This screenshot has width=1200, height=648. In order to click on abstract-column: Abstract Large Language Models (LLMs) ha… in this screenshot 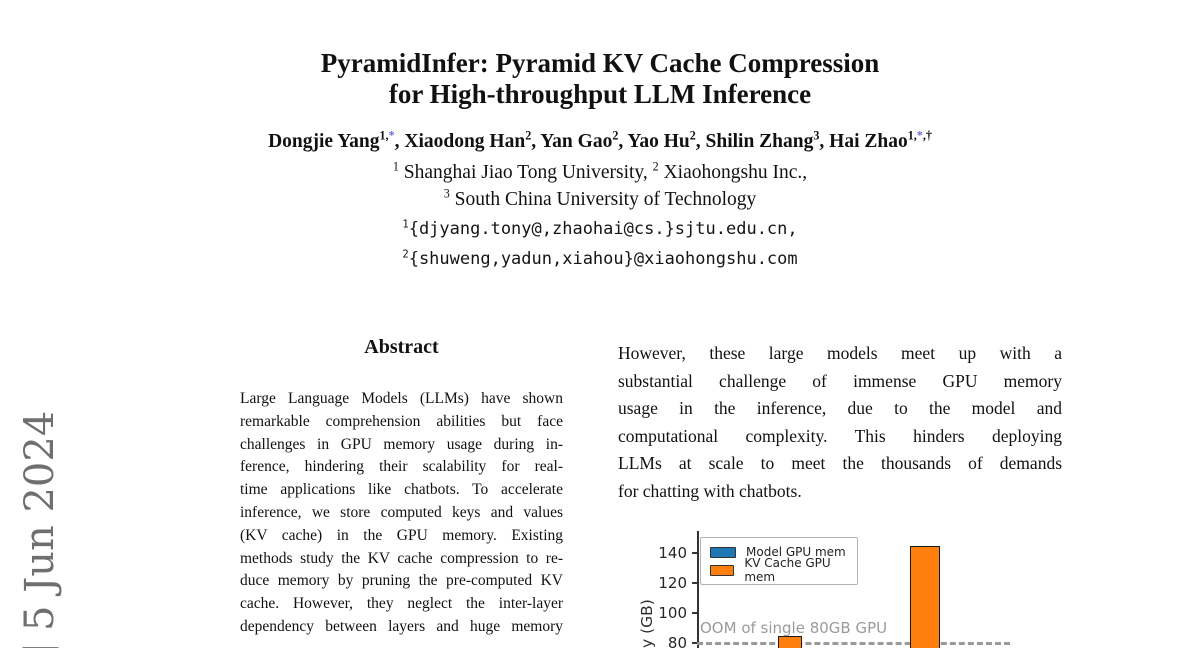, I will do `click(401, 487)`.